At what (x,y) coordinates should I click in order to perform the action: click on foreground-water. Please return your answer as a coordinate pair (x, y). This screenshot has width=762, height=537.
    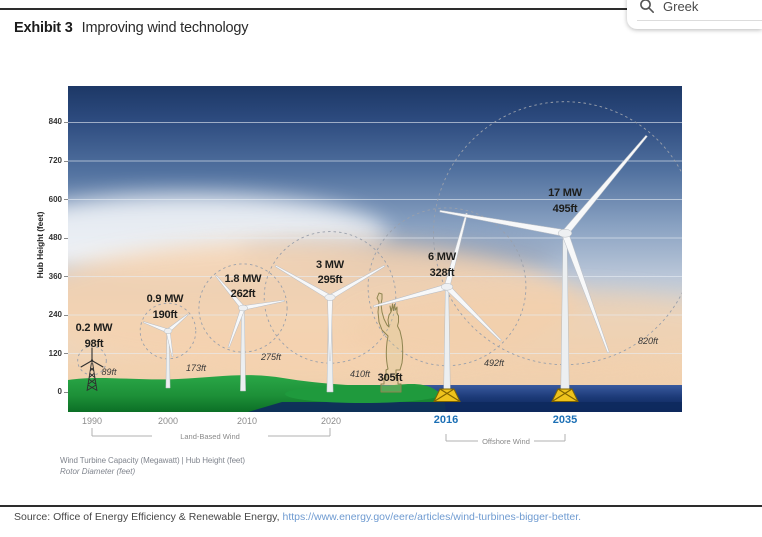
    Looking at the image, I should click on (465, 407).